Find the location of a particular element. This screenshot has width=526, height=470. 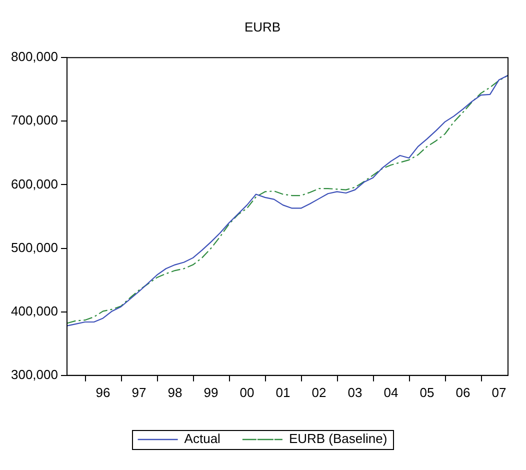

x-tick-label: 98 is located at coordinates (175, 392).